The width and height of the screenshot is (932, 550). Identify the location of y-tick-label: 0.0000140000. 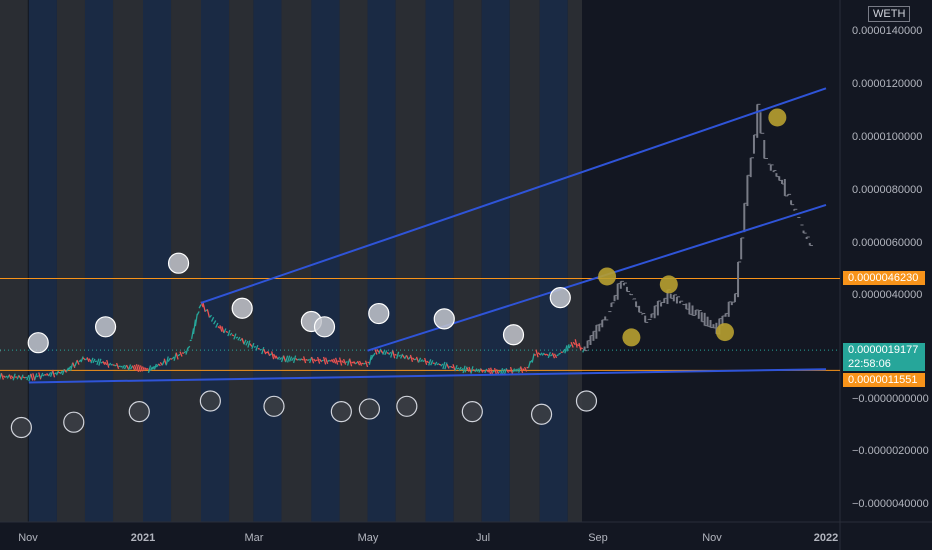
(887, 31).